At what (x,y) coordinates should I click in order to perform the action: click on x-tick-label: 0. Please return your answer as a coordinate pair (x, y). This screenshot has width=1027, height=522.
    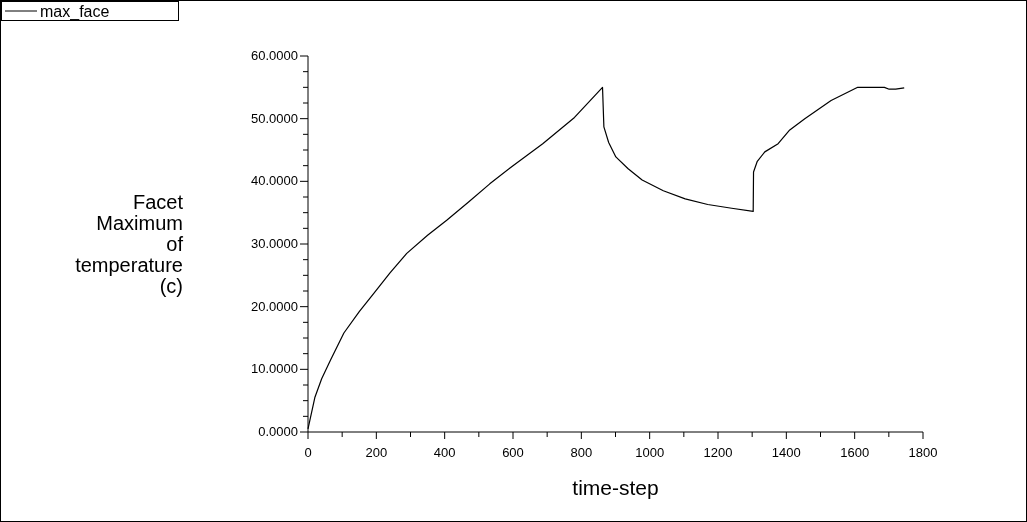
    Looking at the image, I should click on (308, 452).